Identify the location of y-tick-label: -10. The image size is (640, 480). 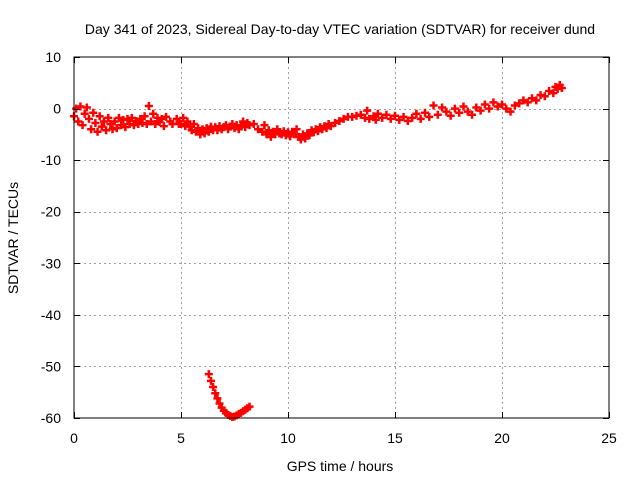
(51, 160).